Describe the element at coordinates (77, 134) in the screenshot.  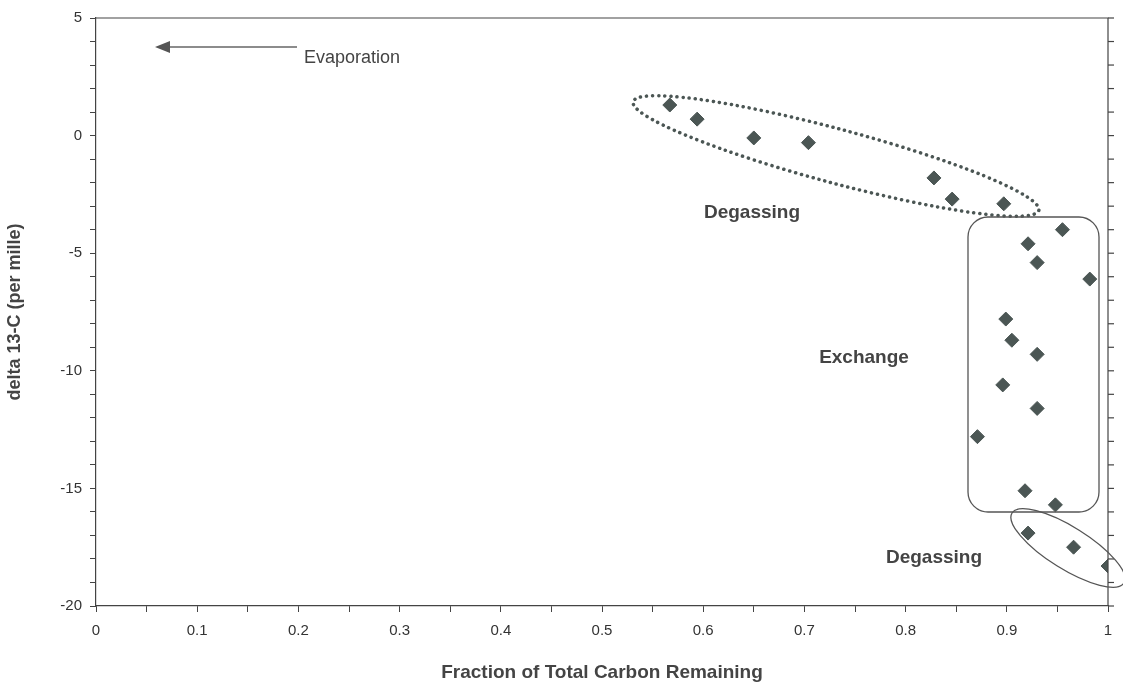
I see `y-tick-label: 0` at that location.